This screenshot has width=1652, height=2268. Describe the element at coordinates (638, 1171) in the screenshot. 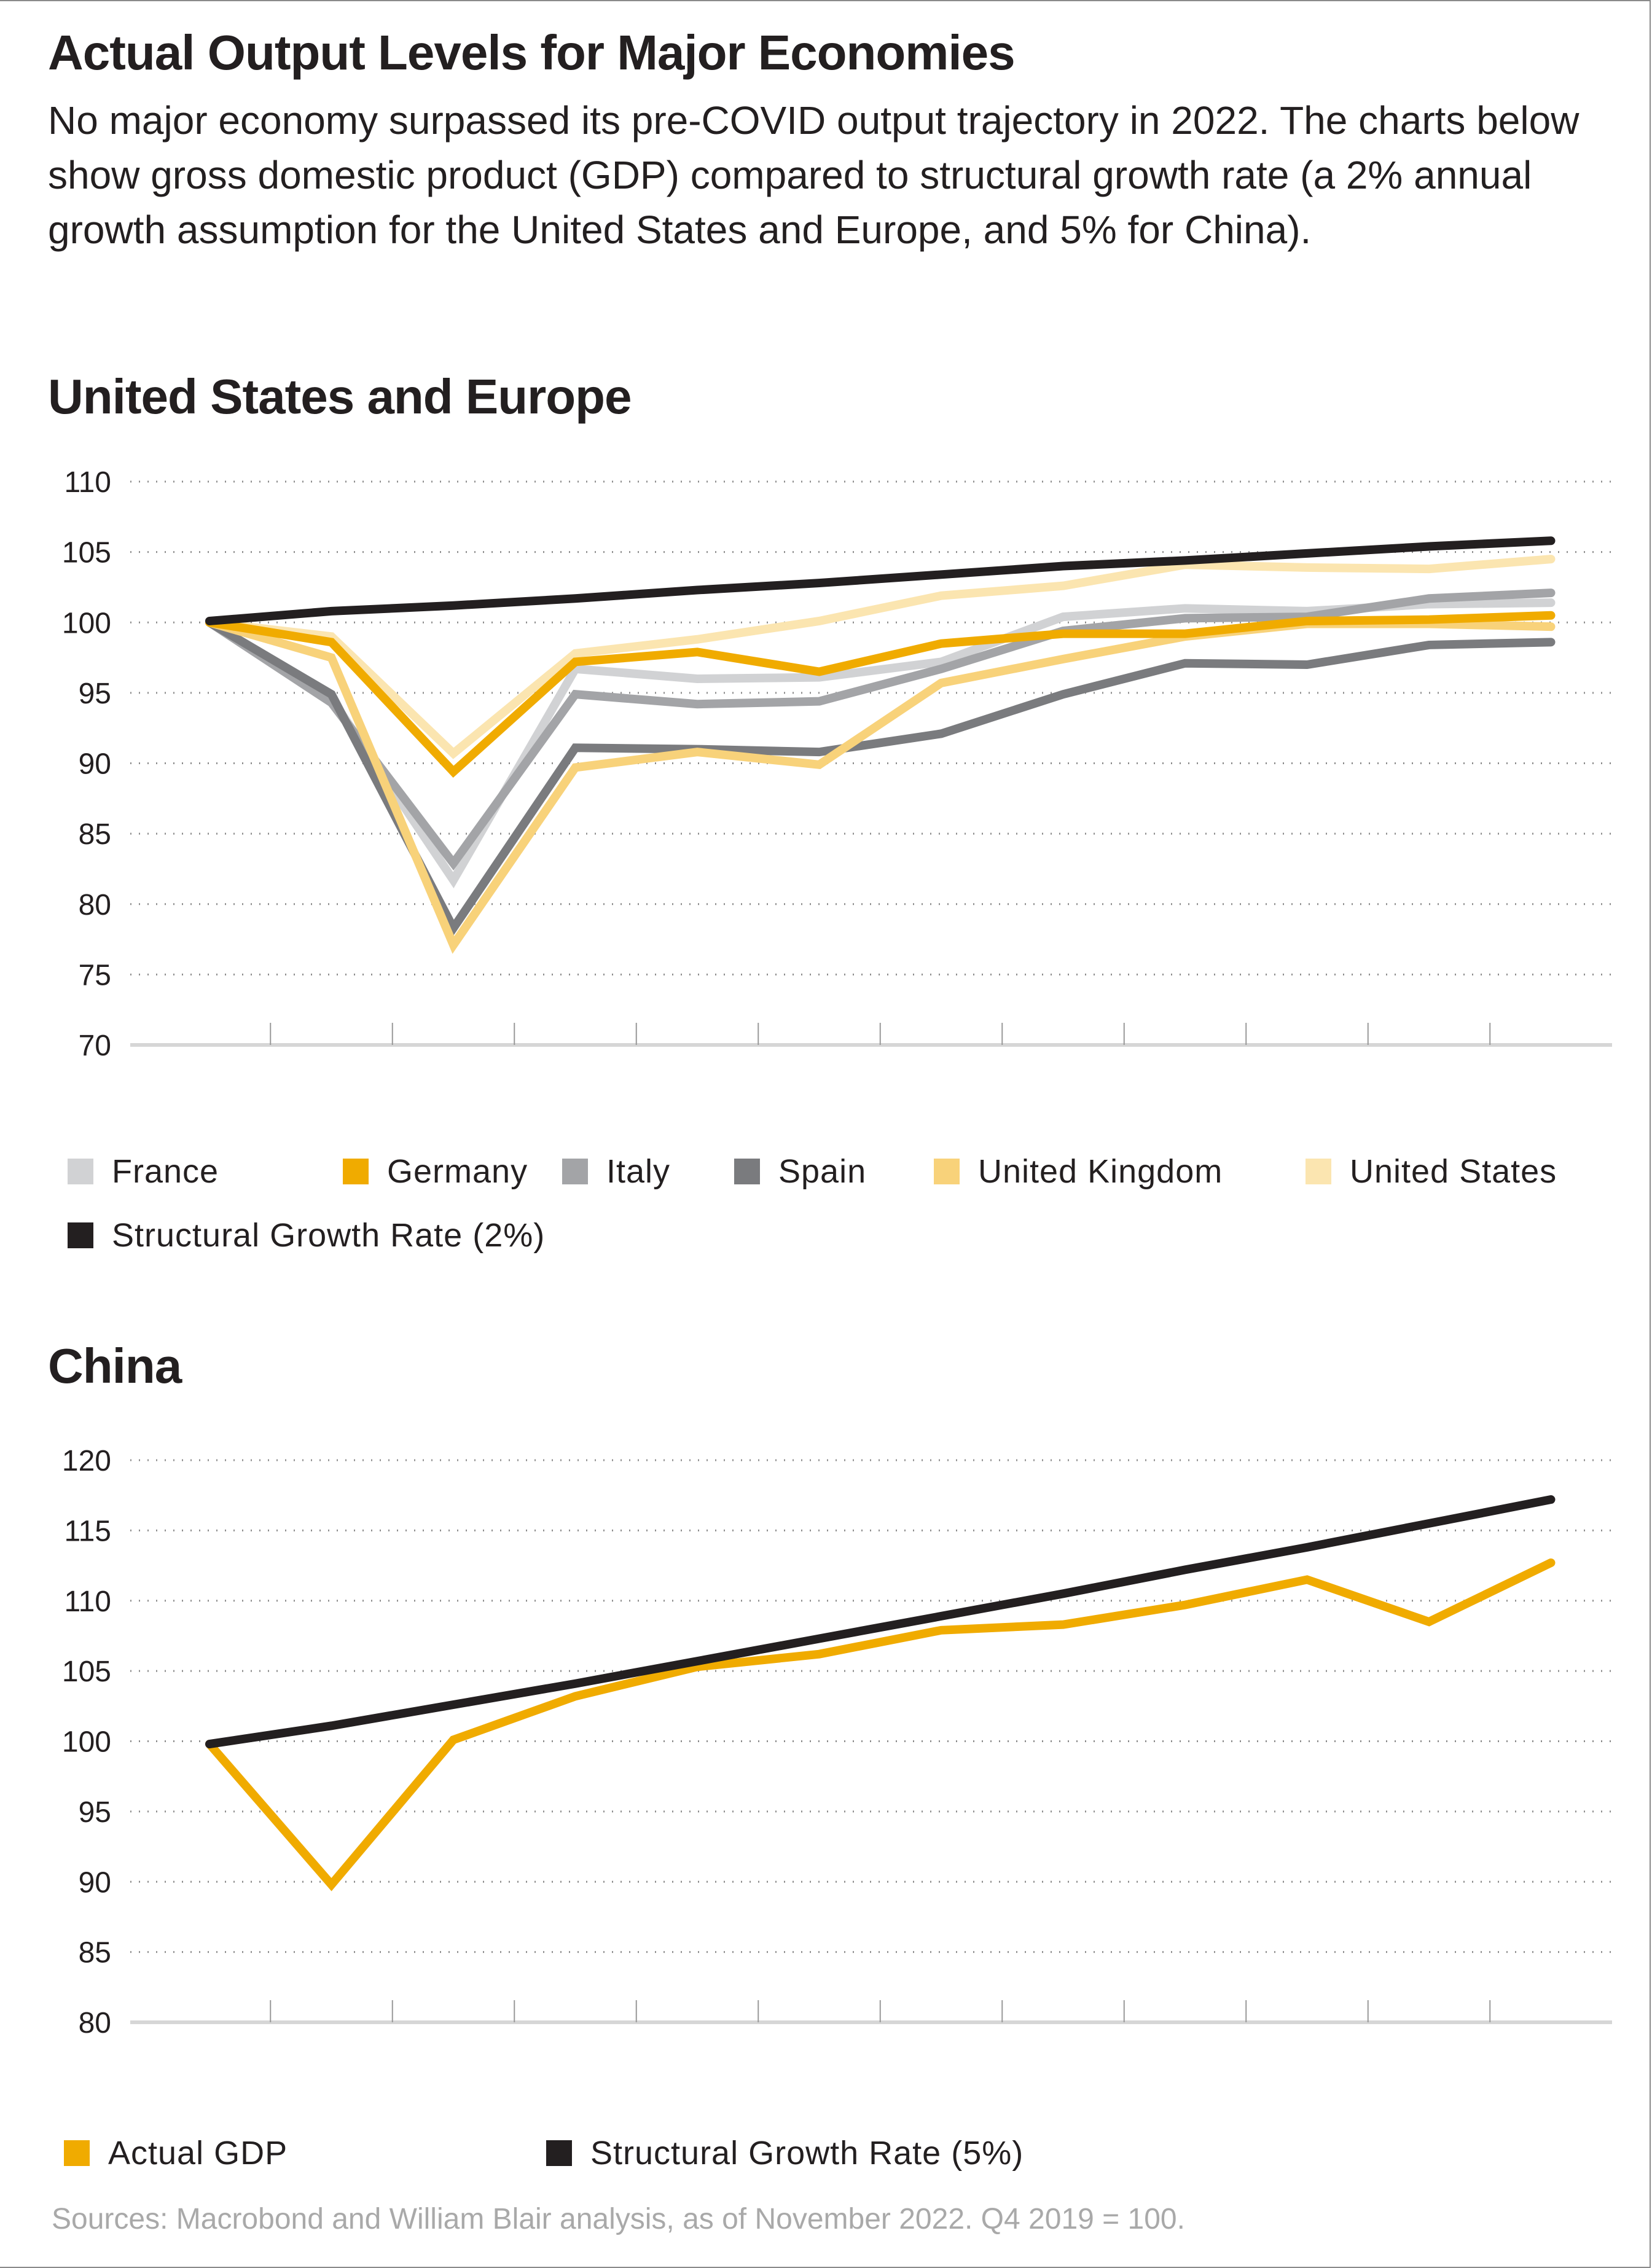

I see `legend-label: Italy` at that location.